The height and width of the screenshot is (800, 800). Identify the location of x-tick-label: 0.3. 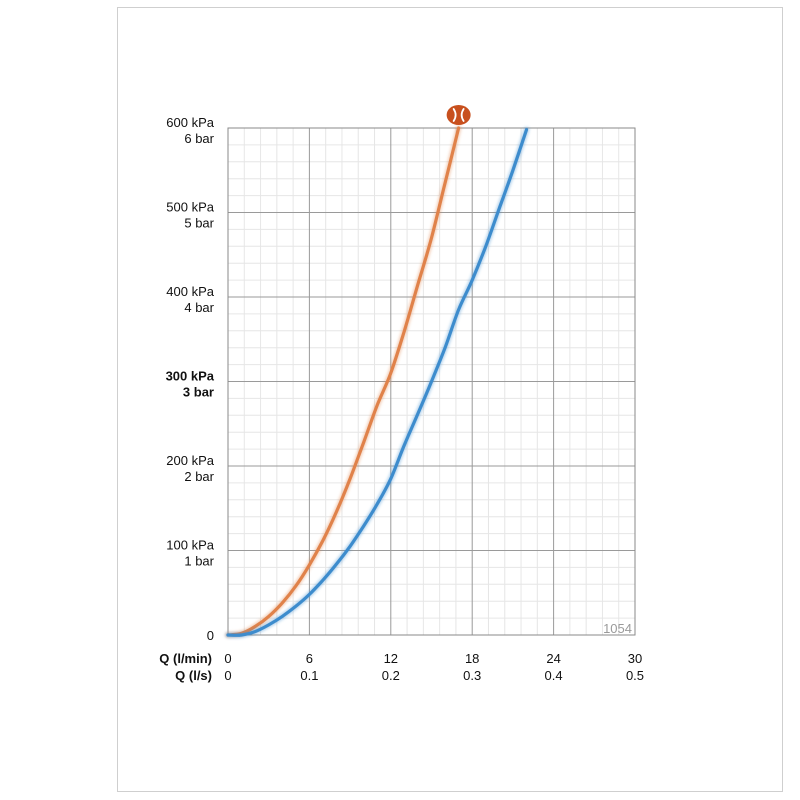
(472, 675).